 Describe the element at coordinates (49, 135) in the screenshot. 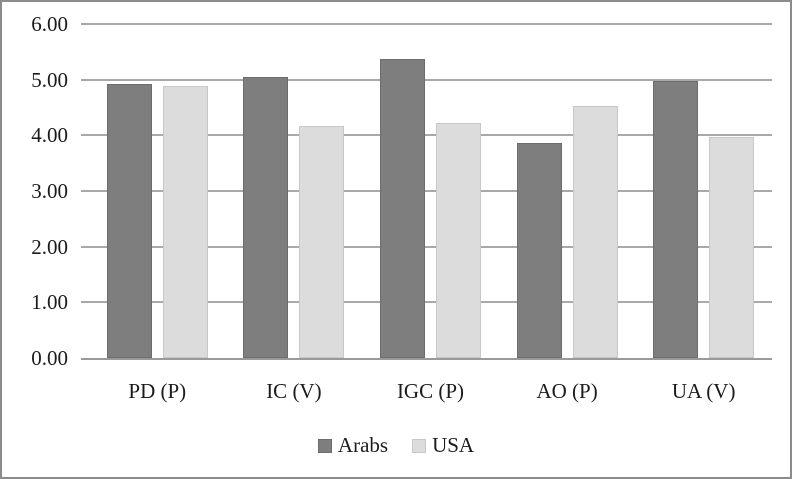

I see `y-tick-label: 4.00` at that location.